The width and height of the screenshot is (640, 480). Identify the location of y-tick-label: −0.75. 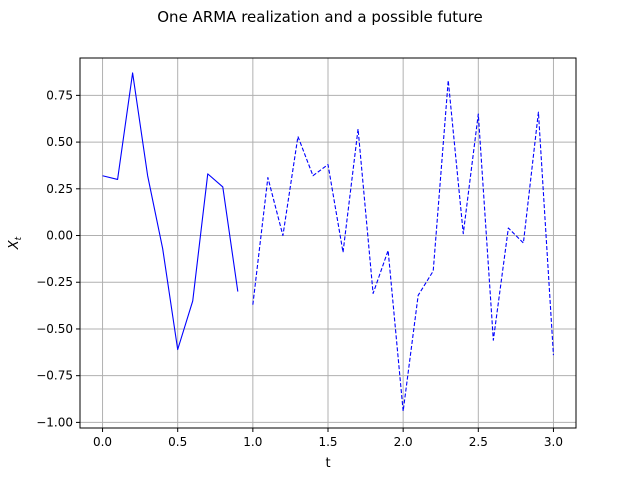
(54, 376).